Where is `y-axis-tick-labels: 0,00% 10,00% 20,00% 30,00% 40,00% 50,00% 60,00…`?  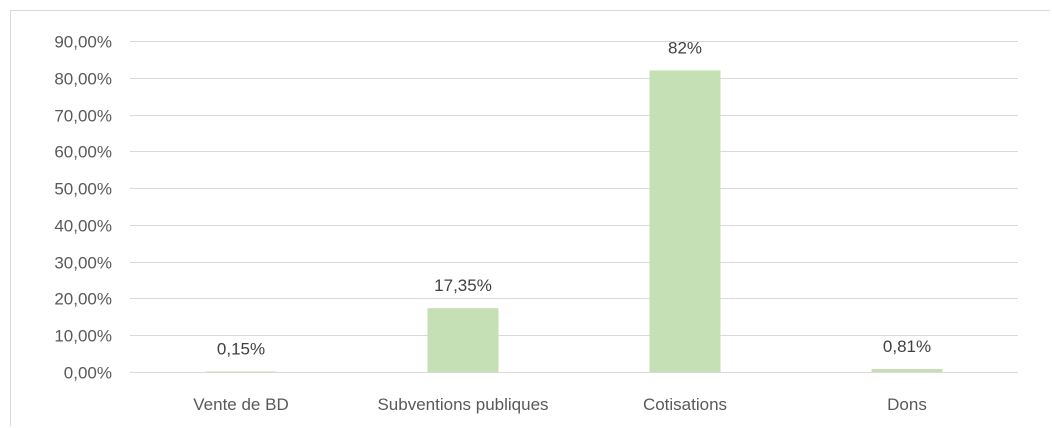 y-axis-tick-labels: 0,00% 10,00% 20,00% 30,00% 40,00% 50,00% 60,00… is located at coordinates (83, 208).